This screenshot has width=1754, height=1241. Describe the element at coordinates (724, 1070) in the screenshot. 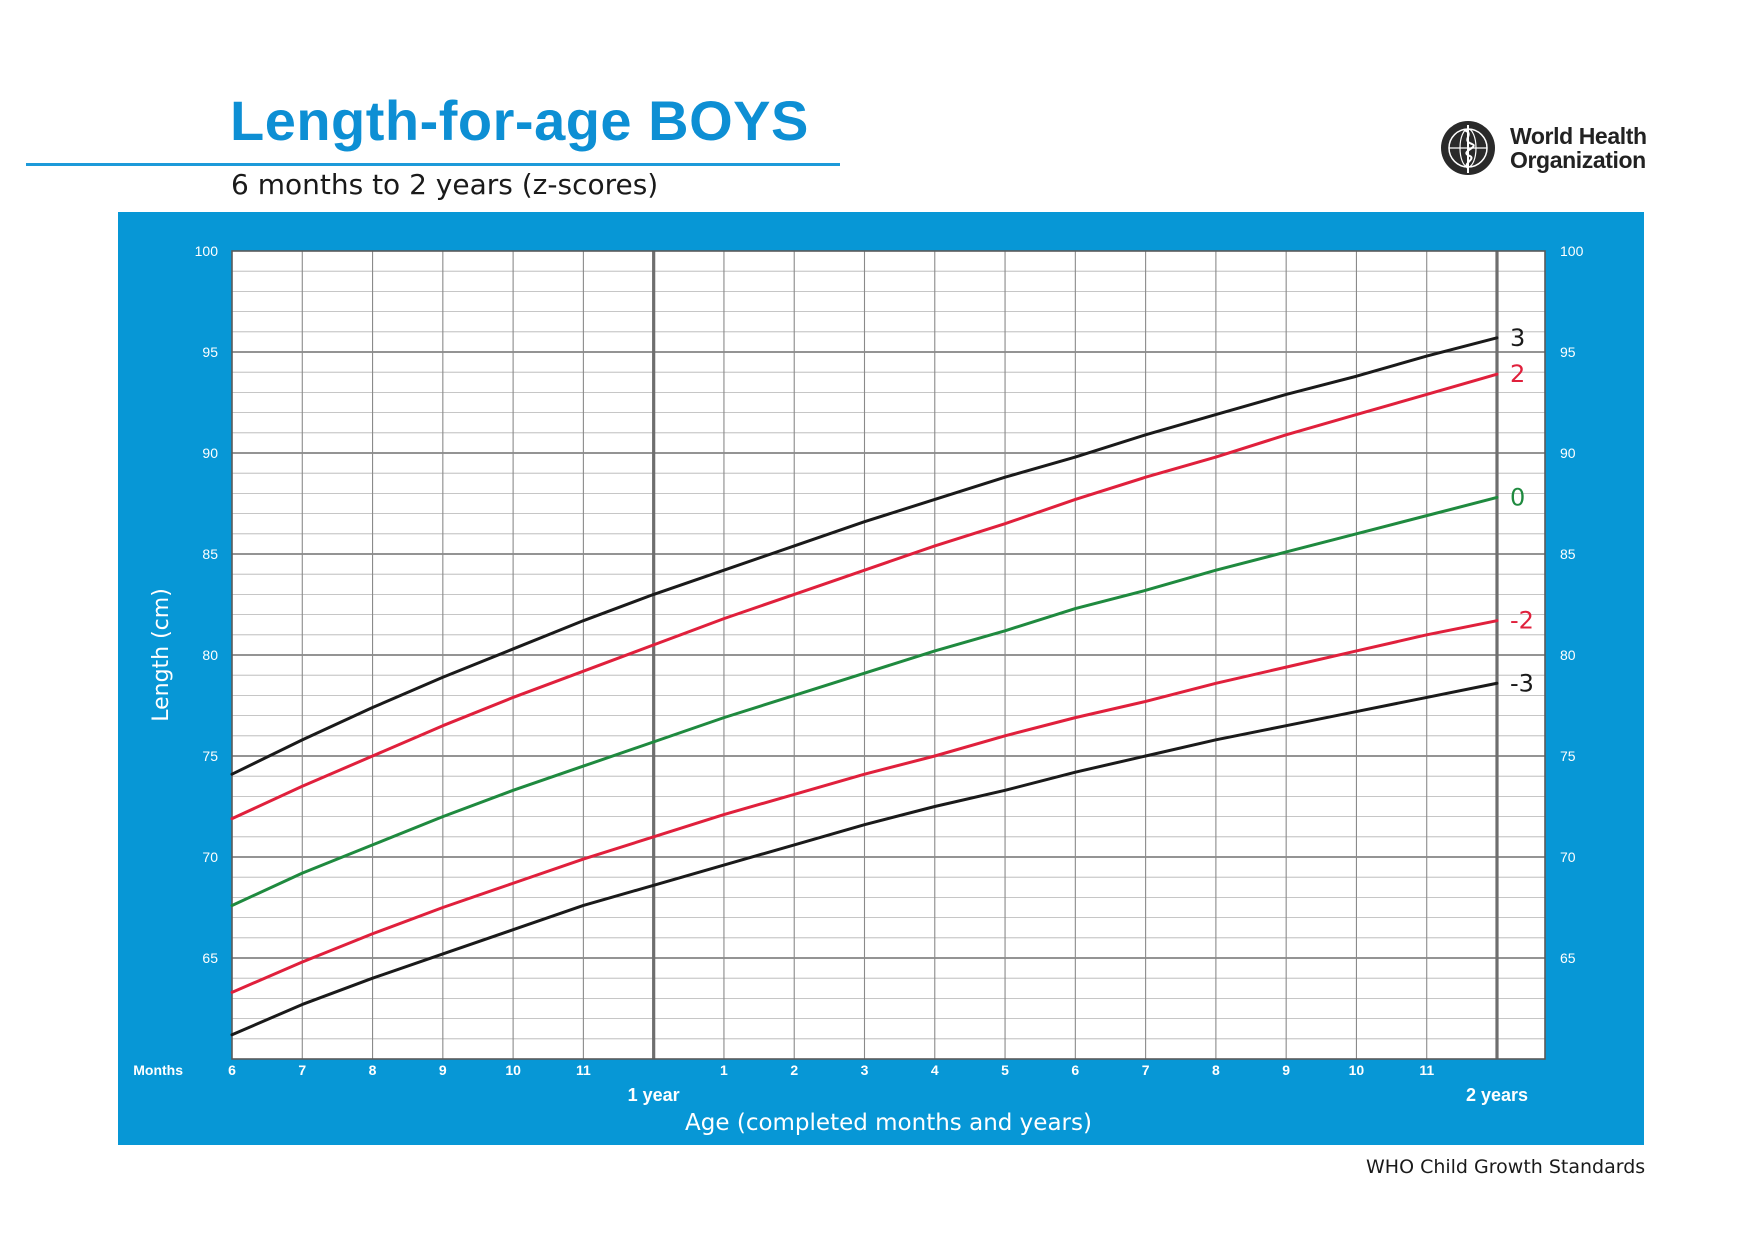

I see `x-tick-label: 1` at that location.